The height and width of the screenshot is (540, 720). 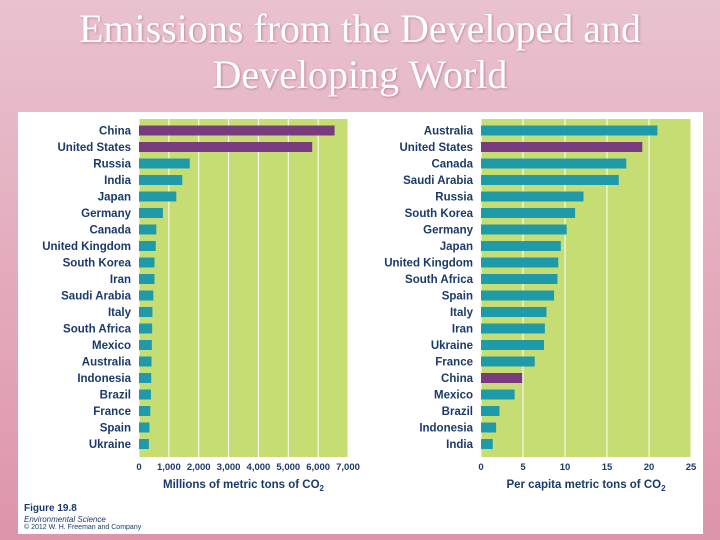 I want to click on bar-right-france, so click(x=508, y=361).